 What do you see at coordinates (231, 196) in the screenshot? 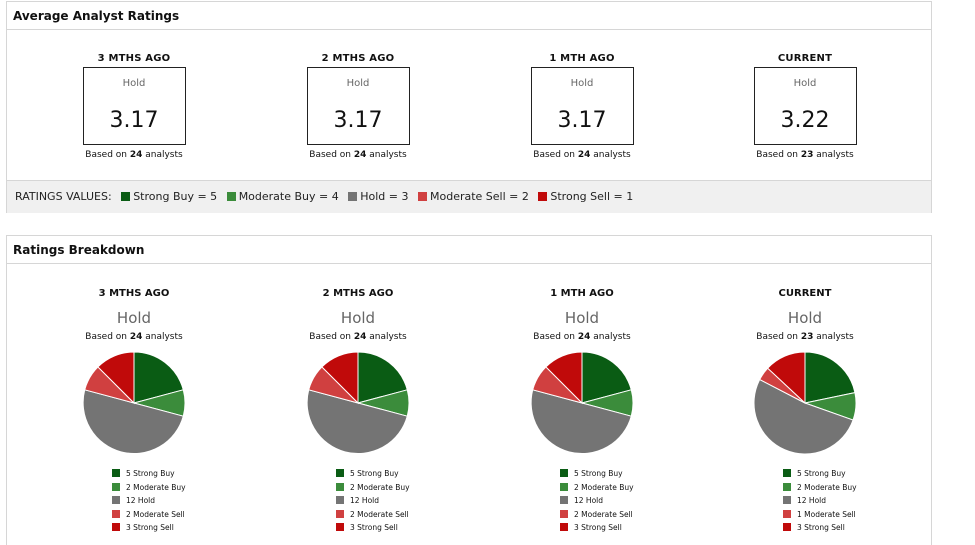
I see `moderate-buy-swatch` at bounding box center [231, 196].